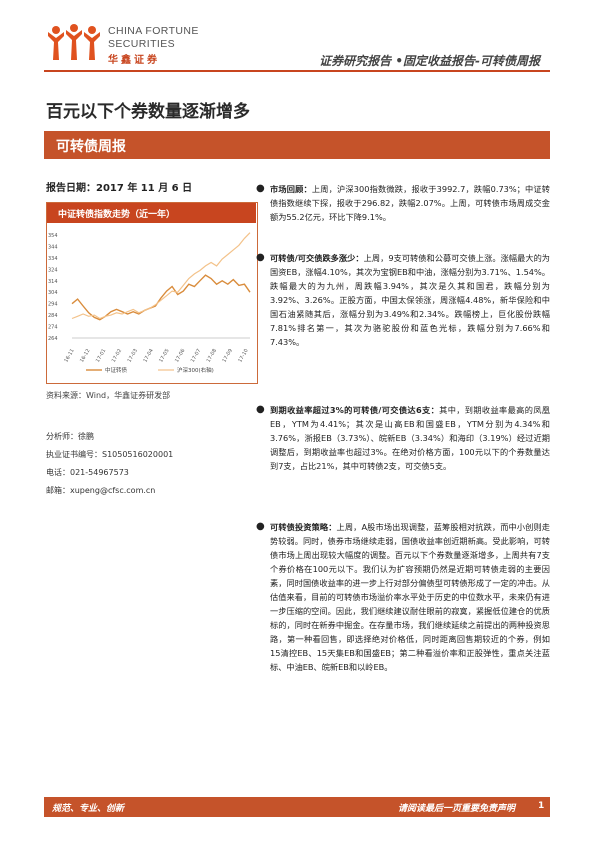 Image resolution: width=595 pixels, height=842 pixels. Describe the element at coordinates (297, 71) in the screenshot. I see `header-divider` at that location.